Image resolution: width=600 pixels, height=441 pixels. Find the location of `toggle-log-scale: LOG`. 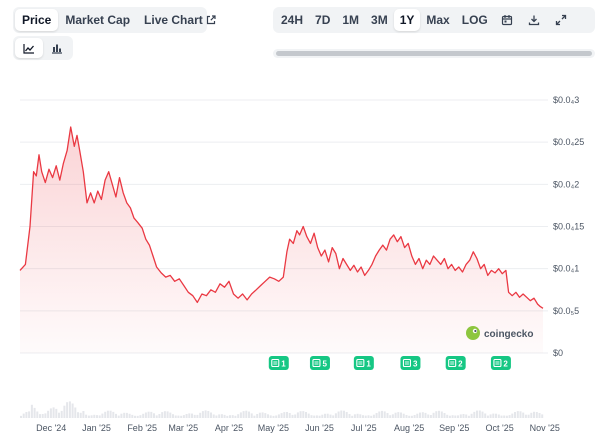

toggle-log-scale: LOG is located at coordinates (474, 20).